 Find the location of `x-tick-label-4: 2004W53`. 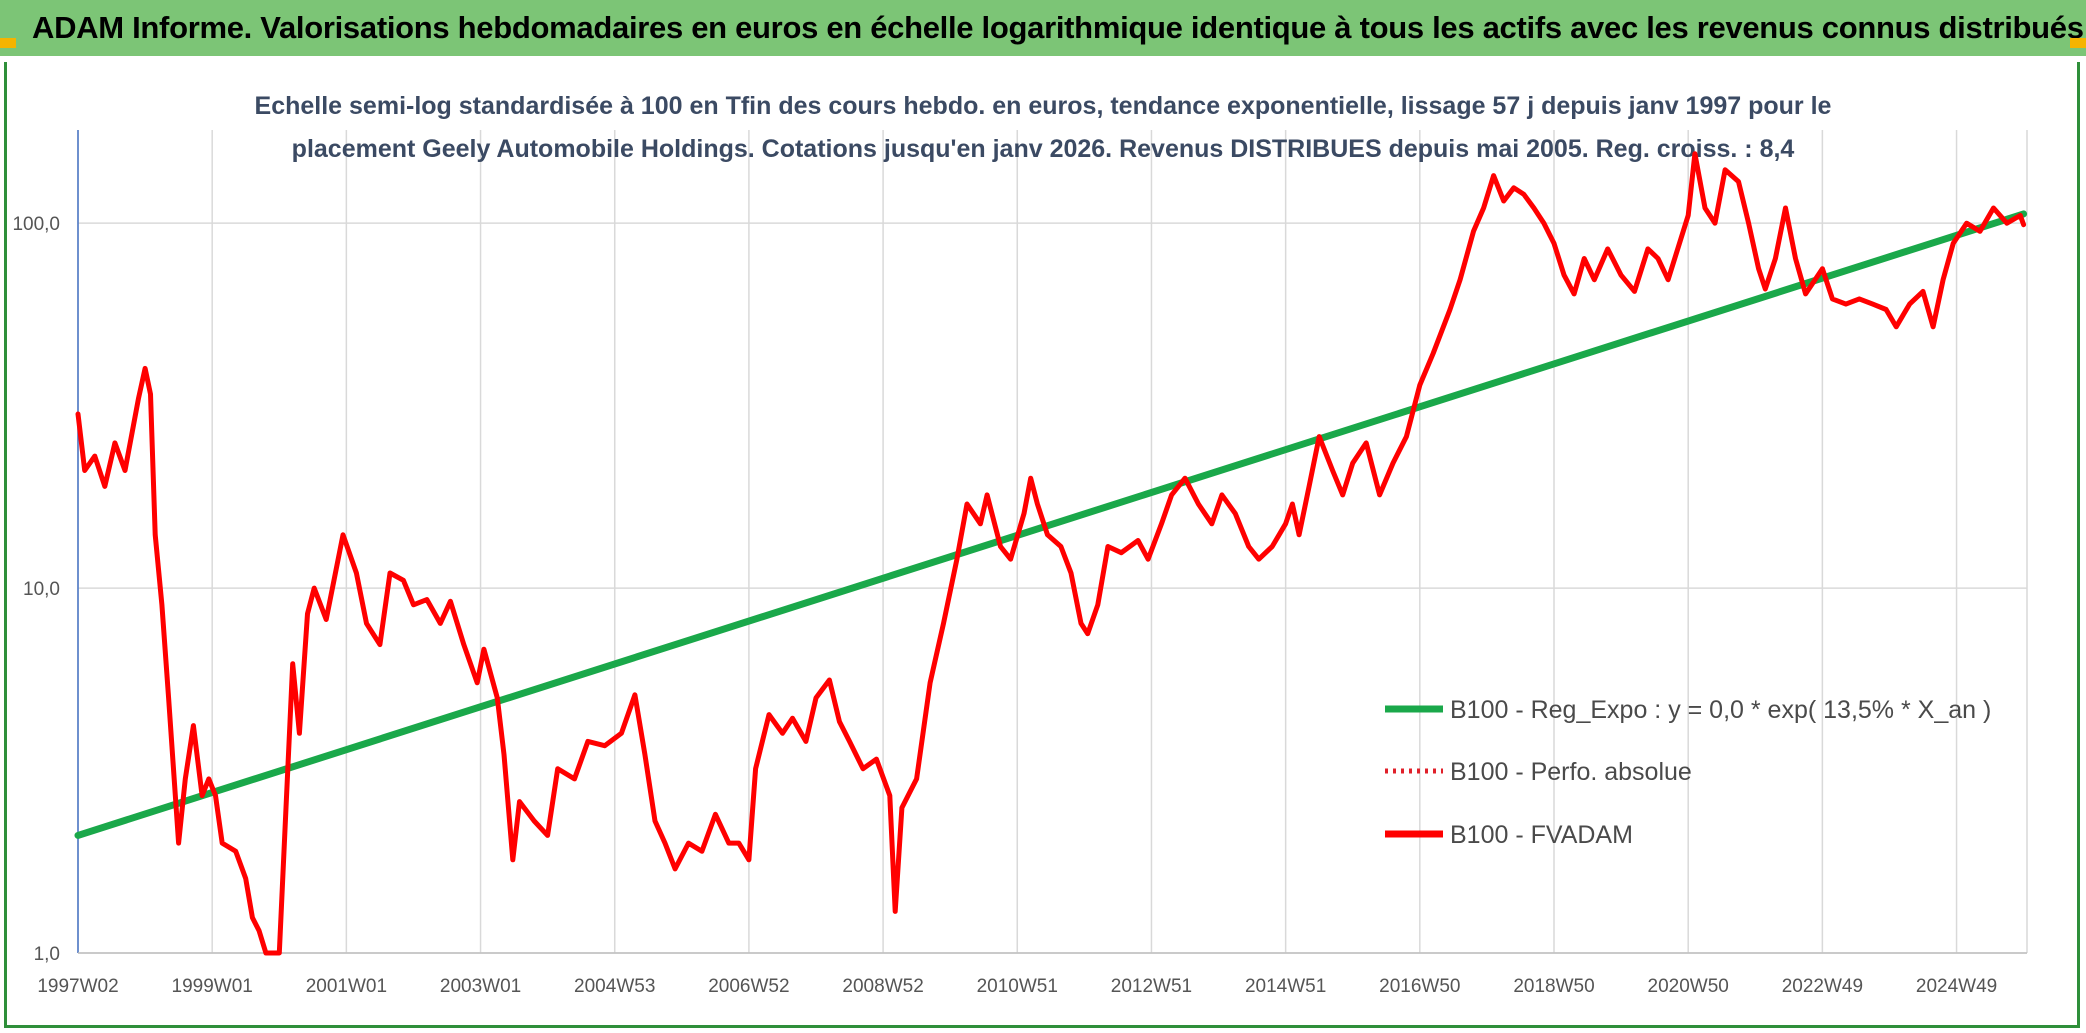

x-tick-label-4: 2004W53 is located at coordinates (614, 986).